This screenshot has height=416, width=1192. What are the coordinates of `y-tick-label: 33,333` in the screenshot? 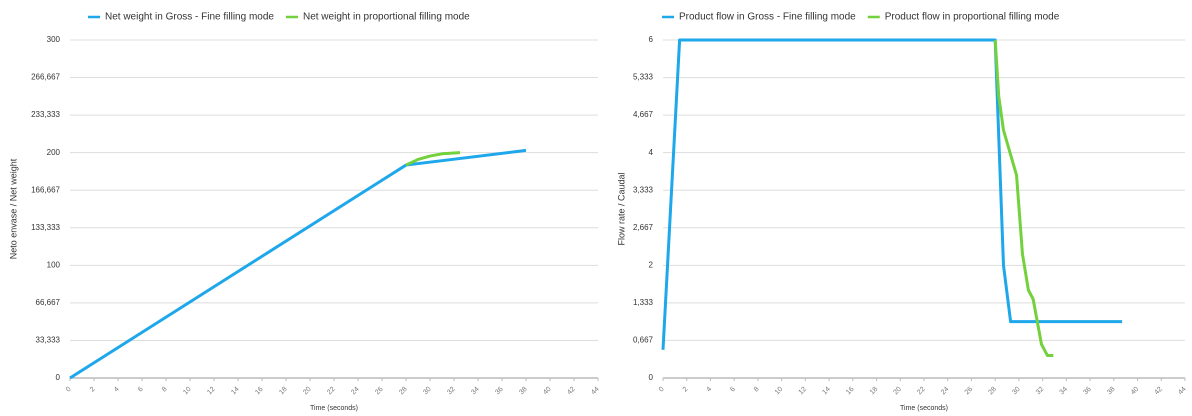 It's located at (48, 340).